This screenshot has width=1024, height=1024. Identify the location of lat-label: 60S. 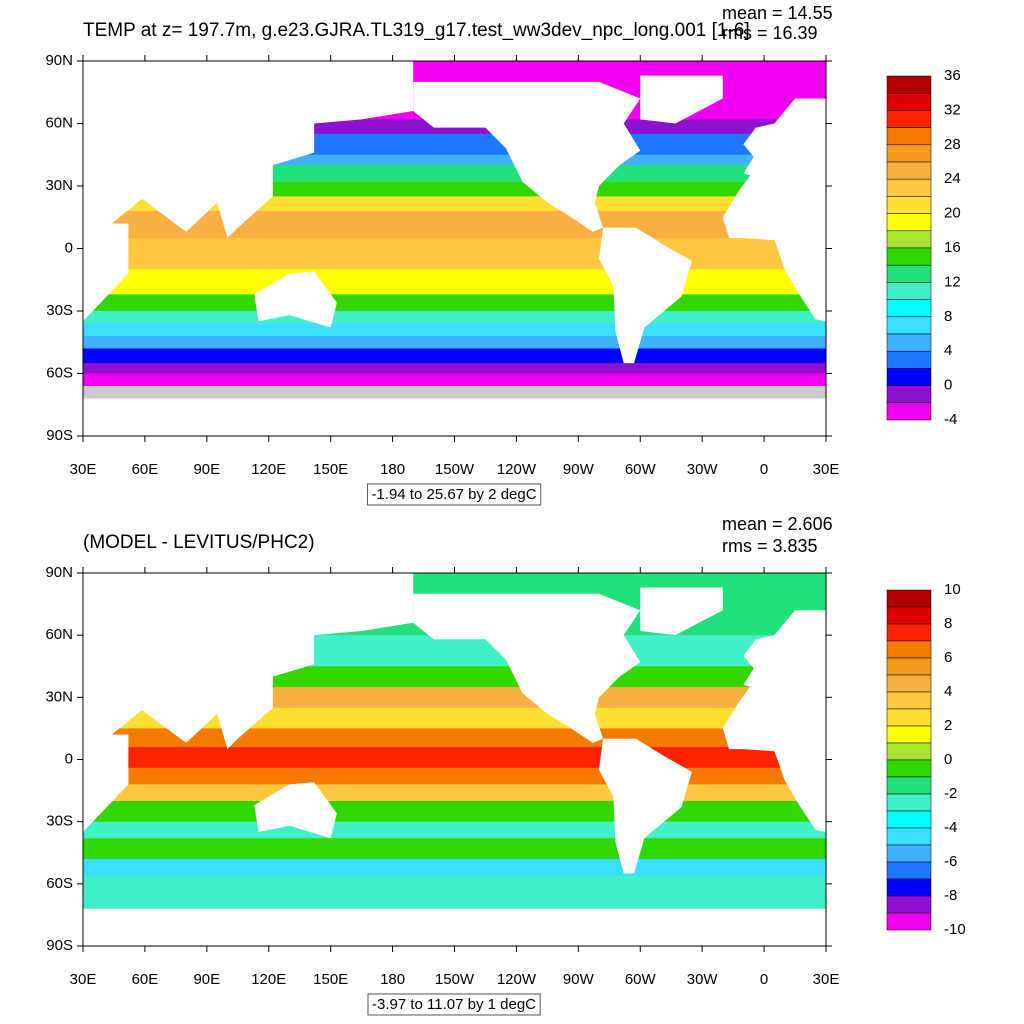
(59, 883).